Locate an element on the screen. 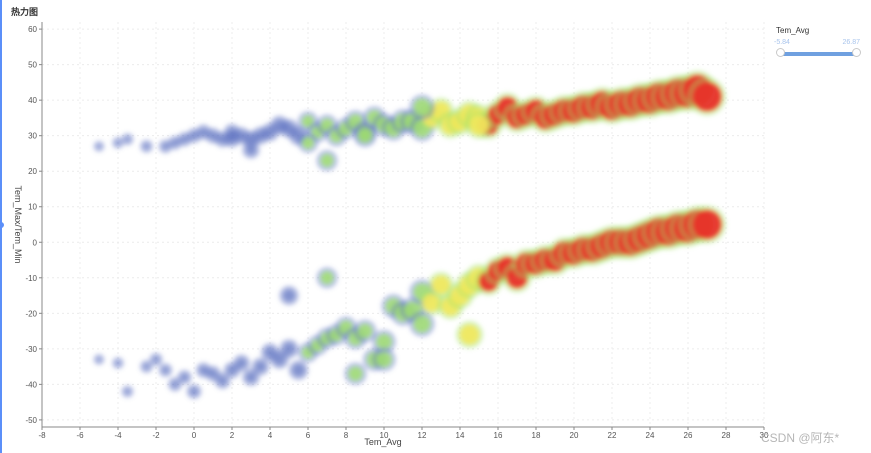 The image size is (871, 453). x-tick-label: 28 is located at coordinates (726, 435).